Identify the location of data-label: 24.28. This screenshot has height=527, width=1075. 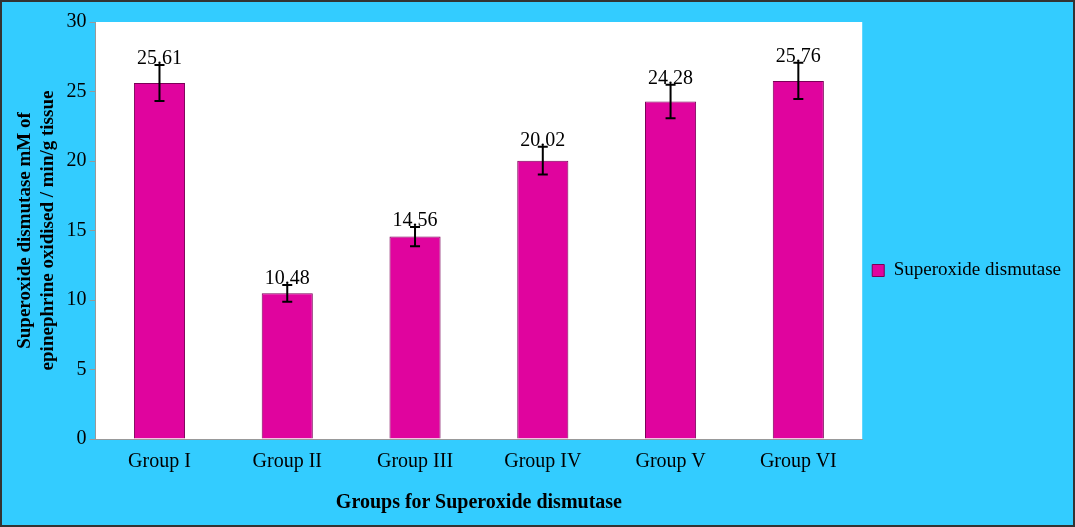
(671, 77).